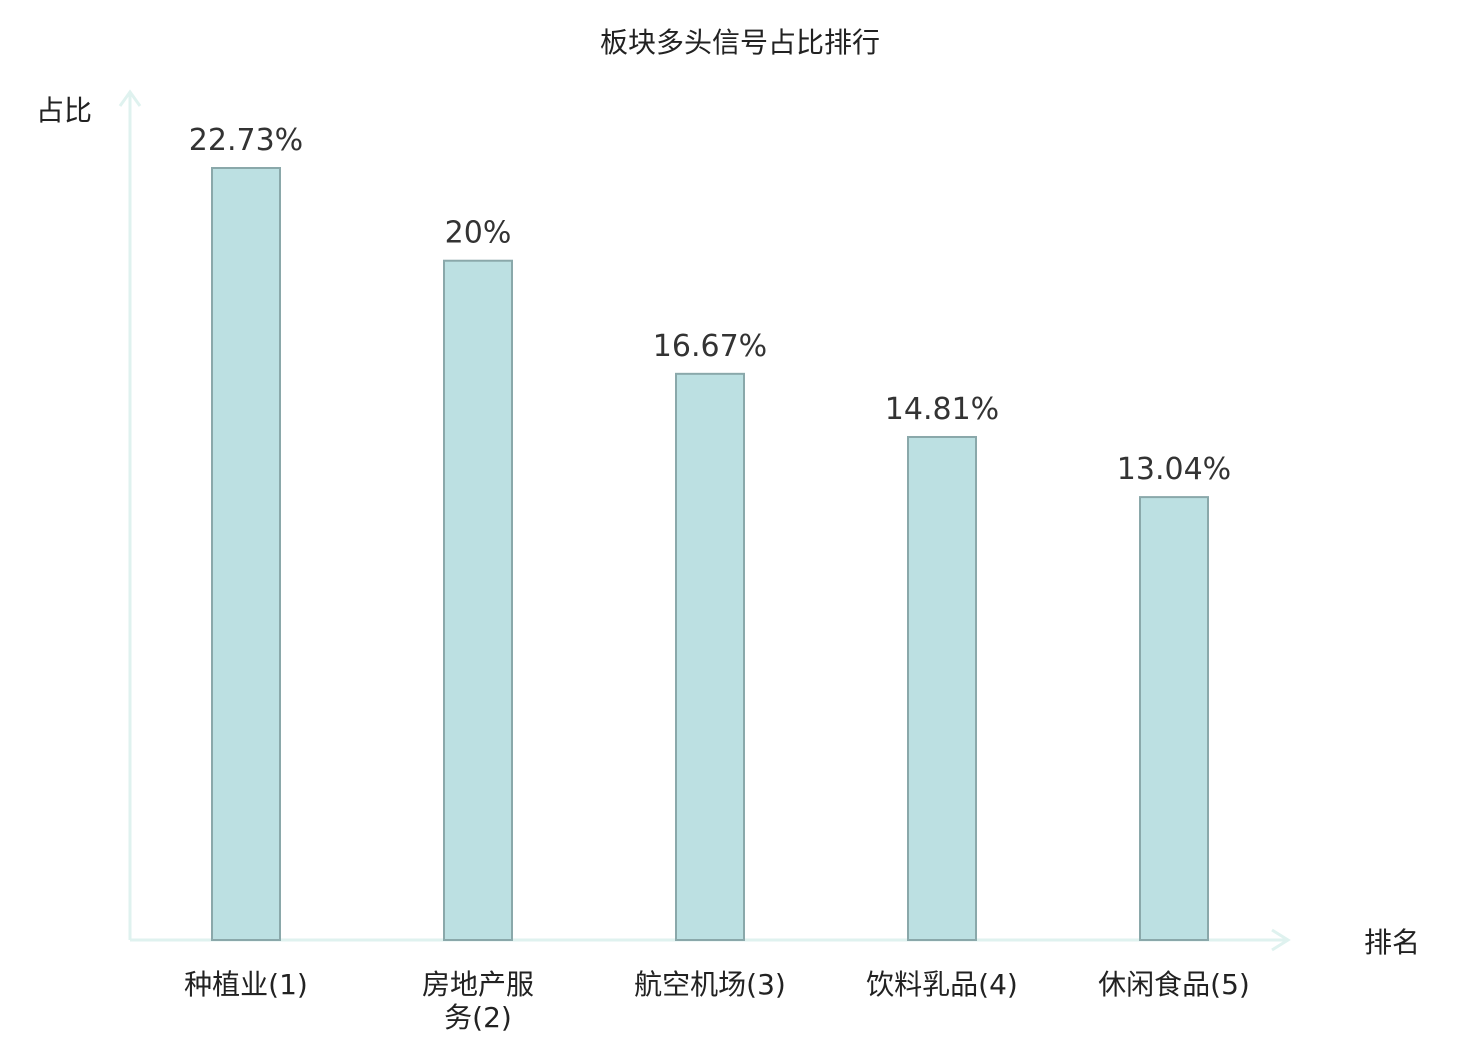 The width and height of the screenshot is (1480, 1040). What do you see at coordinates (1281, 940) in the screenshot?
I see `x-axis-arrow` at bounding box center [1281, 940].